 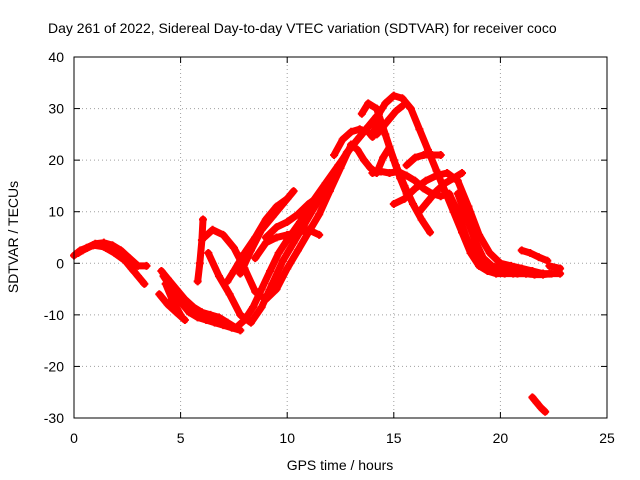 What do you see at coordinates (56, 160) in the screenshot?
I see `y-tick-label: 20` at bounding box center [56, 160].